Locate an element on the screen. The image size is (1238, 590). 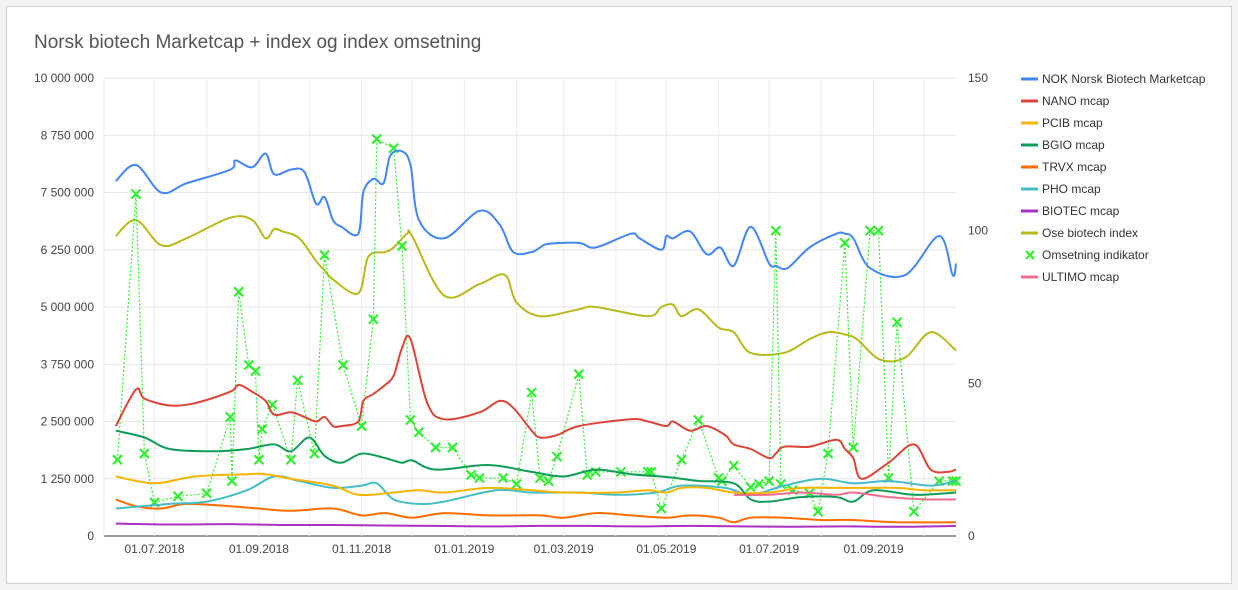
series-pcib-mcap is located at coordinates (536, 484).